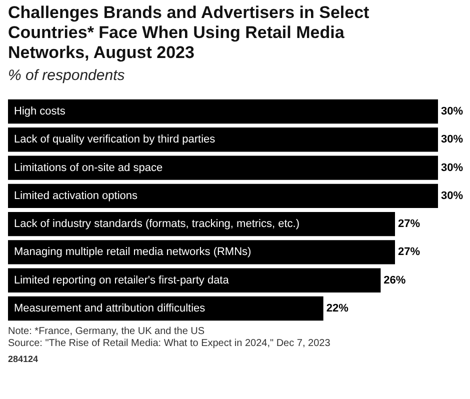 This screenshot has width=470, height=399. What do you see at coordinates (337, 308) in the screenshot?
I see `data-label: 22%` at bounding box center [337, 308].